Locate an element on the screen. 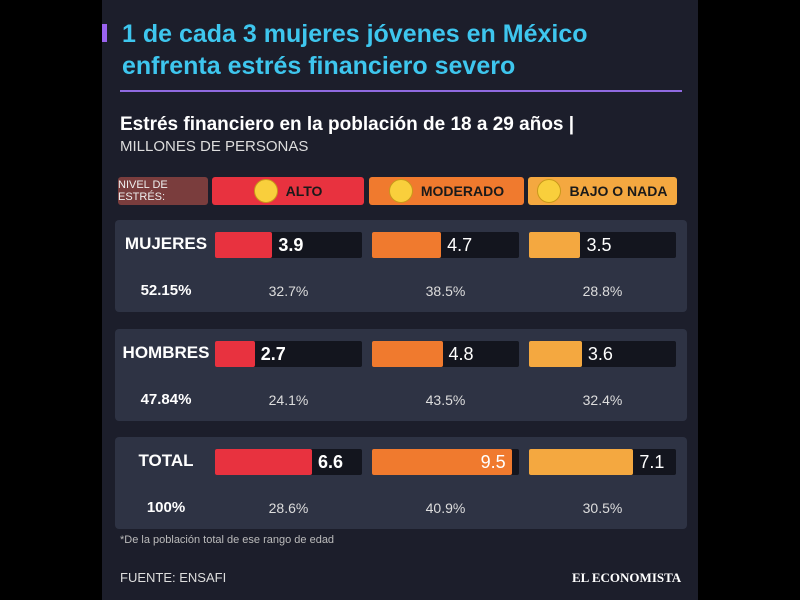 This screenshot has height=600, width=800. share-label: 47.84% is located at coordinates (166, 399).